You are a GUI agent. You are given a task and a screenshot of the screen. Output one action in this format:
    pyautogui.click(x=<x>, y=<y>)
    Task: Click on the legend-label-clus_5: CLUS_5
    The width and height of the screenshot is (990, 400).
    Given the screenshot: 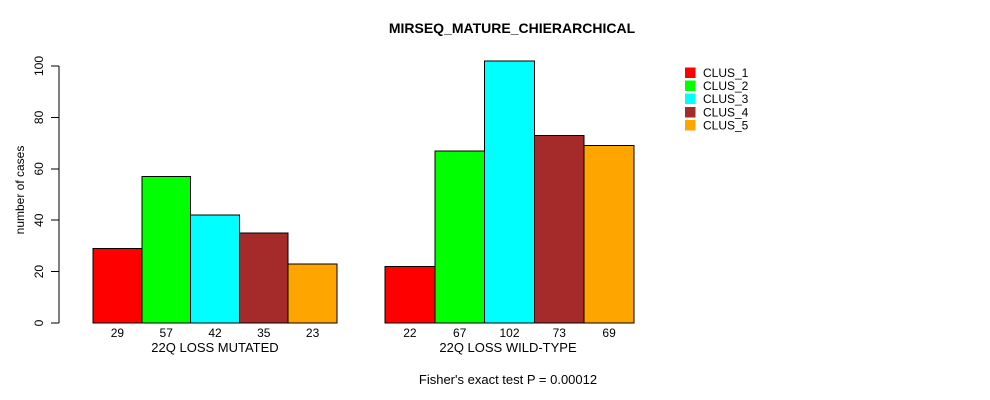 What is the action you would take?
    pyautogui.click(x=726, y=125)
    